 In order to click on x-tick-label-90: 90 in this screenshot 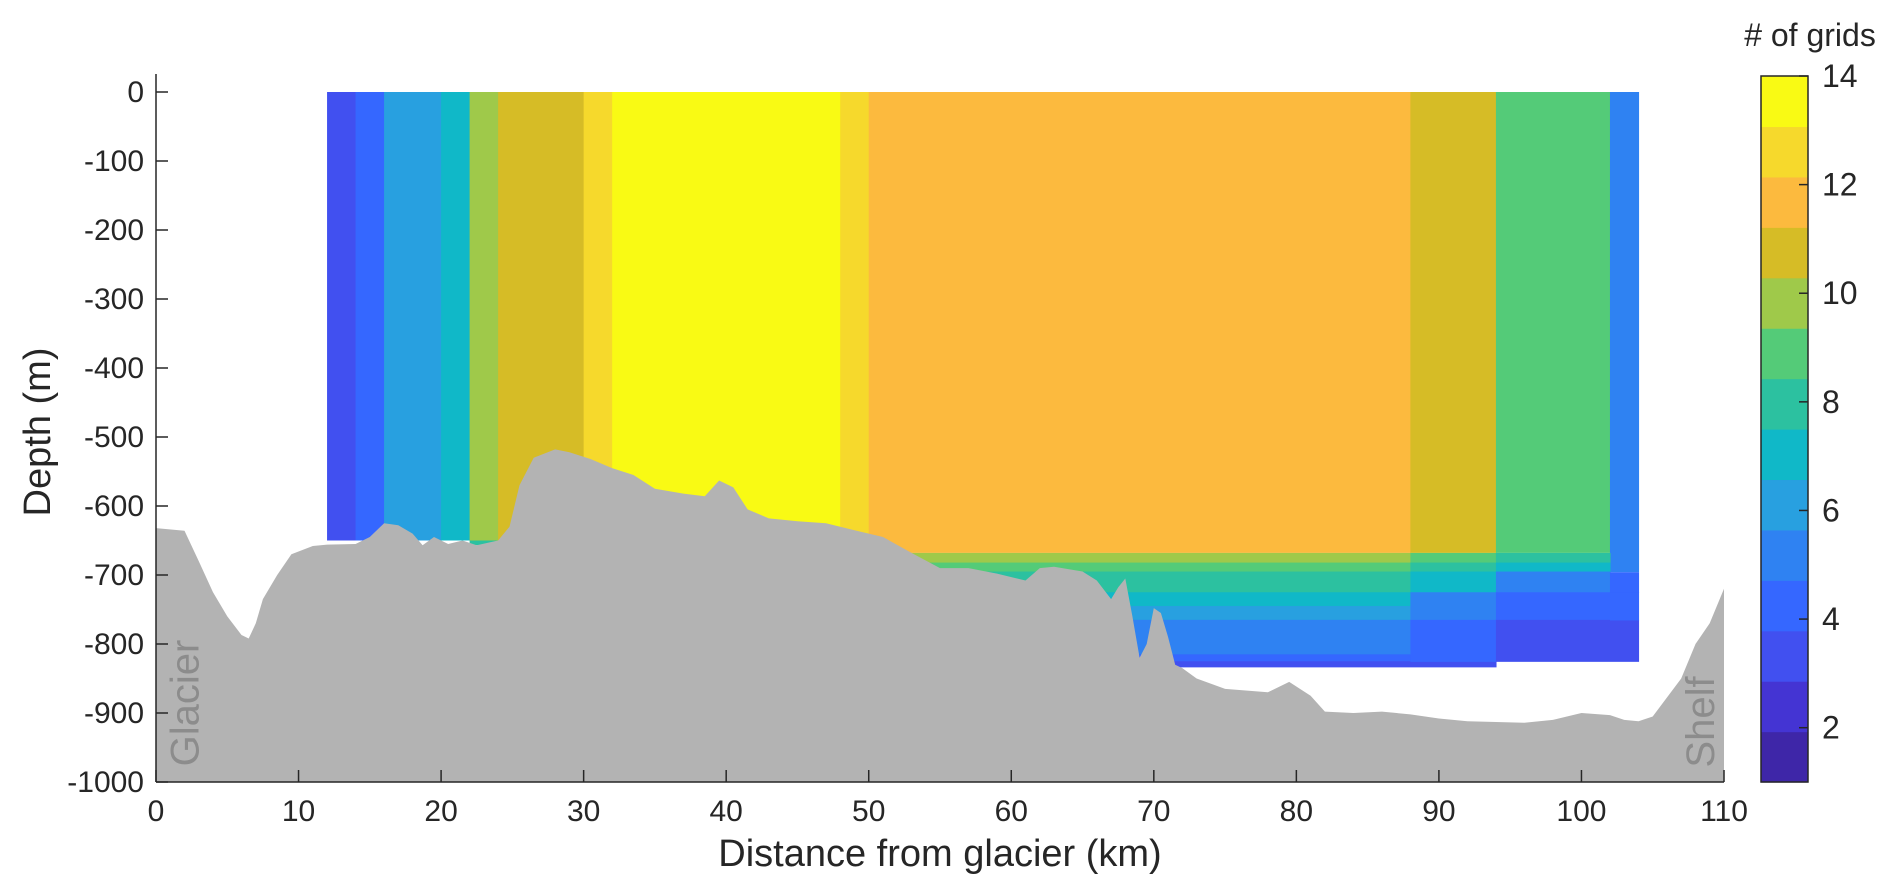, I will do `click(1438, 811)`.